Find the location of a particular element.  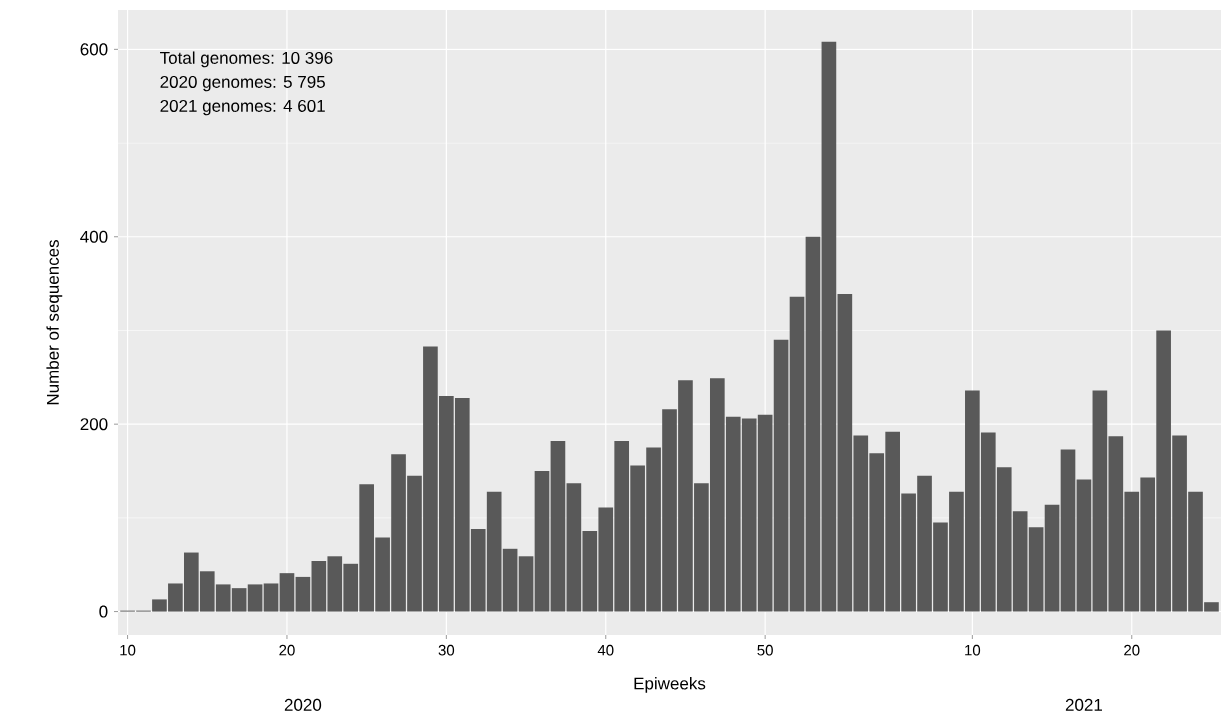

x-tick-label: 50 is located at coordinates (765, 650).